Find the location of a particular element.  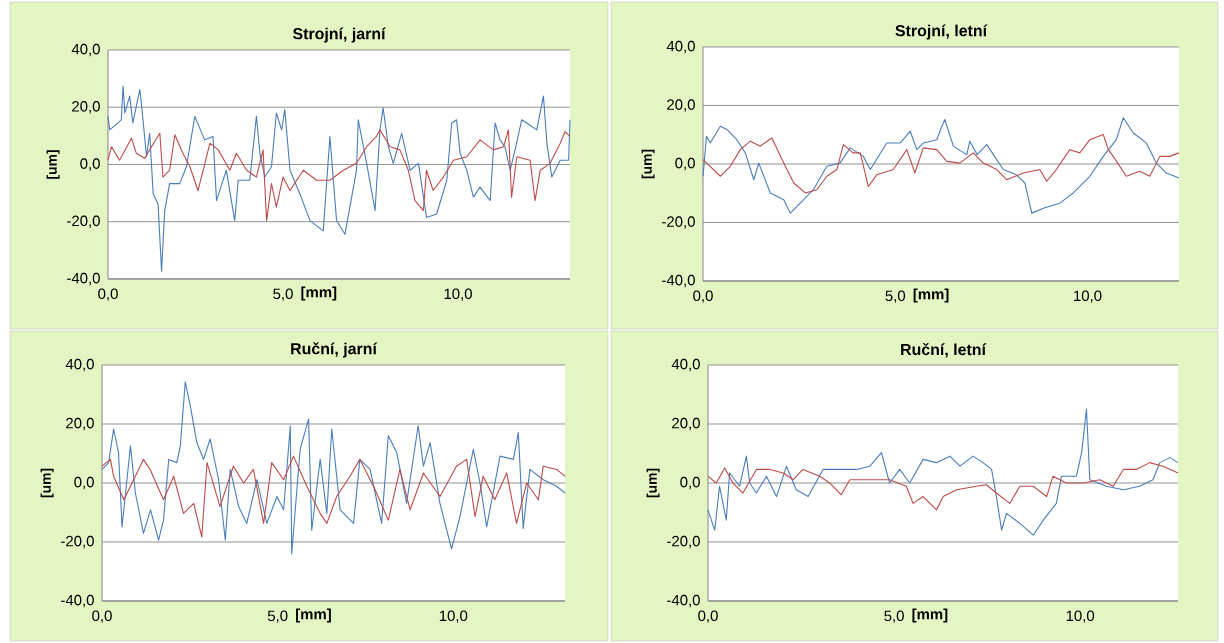

chart-title: Ruční, jarní is located at coordinates (334, 350).